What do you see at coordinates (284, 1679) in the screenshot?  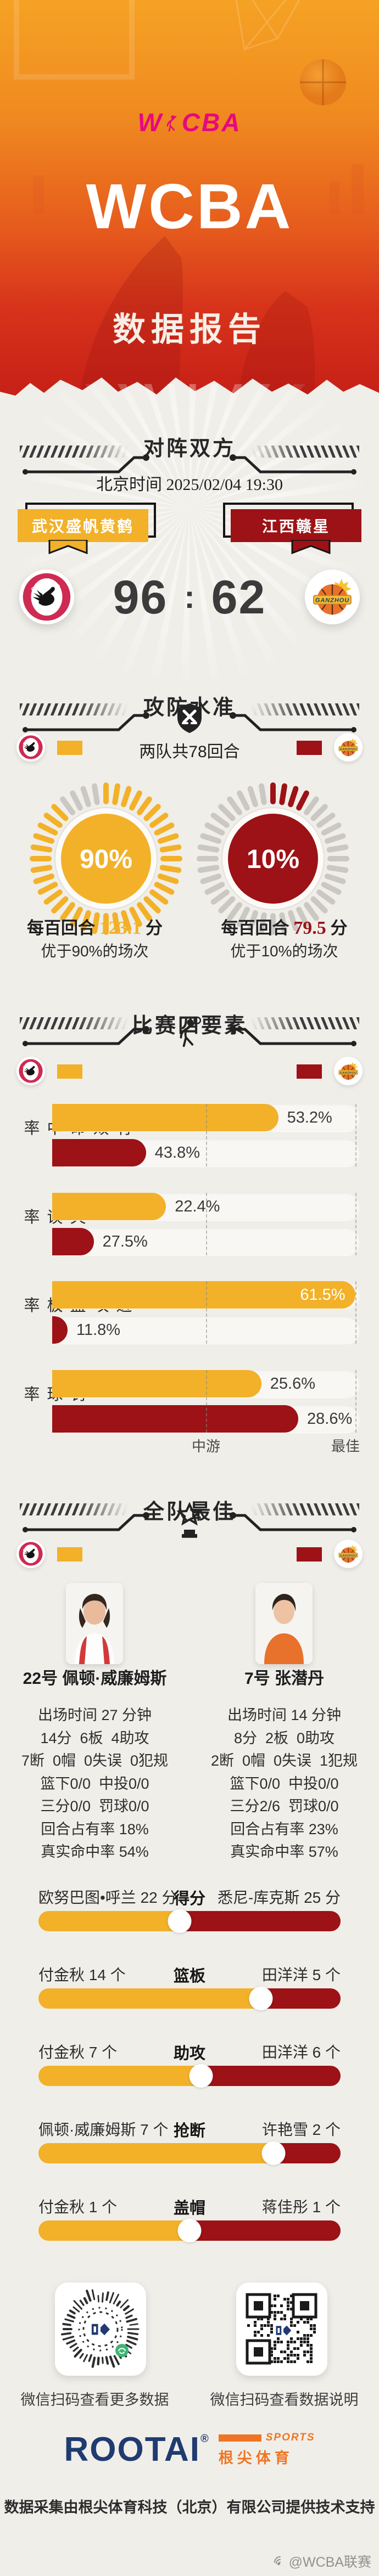 I see `away-player-name: 7号 张潜丹` at bounding box center [284, 1679].